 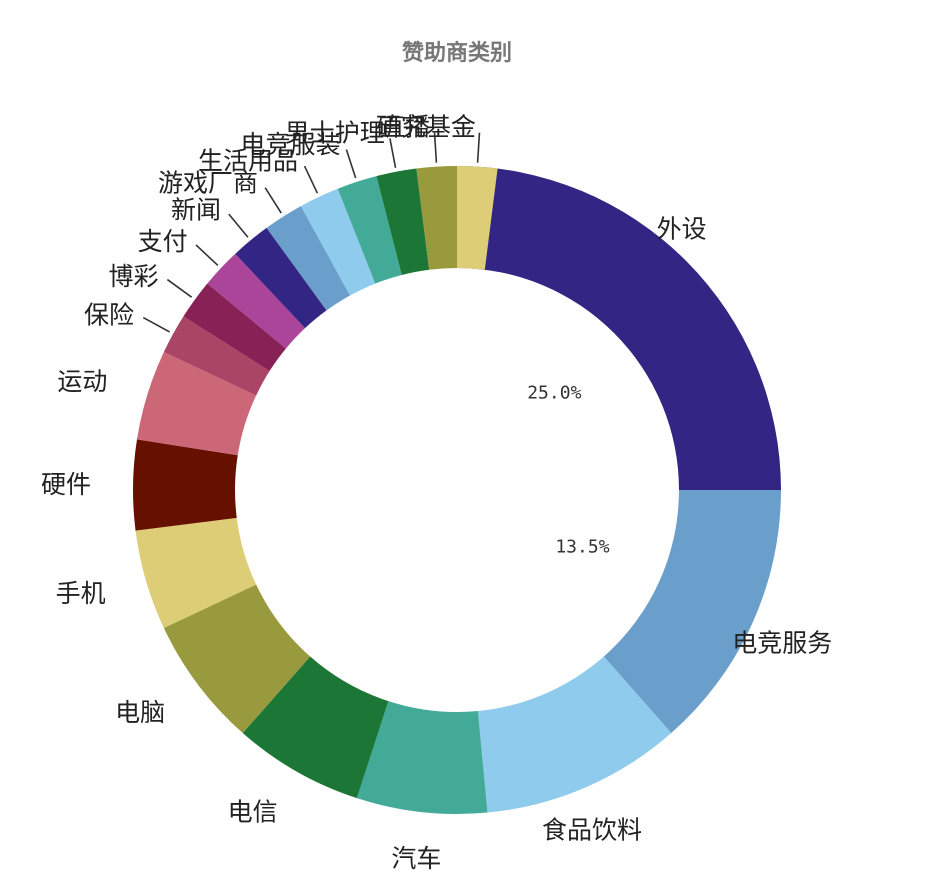 What do you see at coordinates (163, 241) in the screenshot?
I see `slice-label-12: 支付` at bounding box center [163, 241].